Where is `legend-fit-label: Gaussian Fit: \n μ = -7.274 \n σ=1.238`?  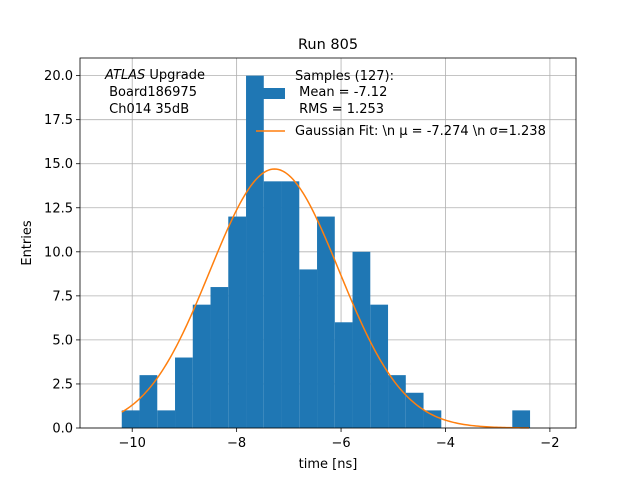
legend-fit-label: Gaussian Fit: \n μ = -7.274 \n σ=1.238 is located at coordinates (420, 131).